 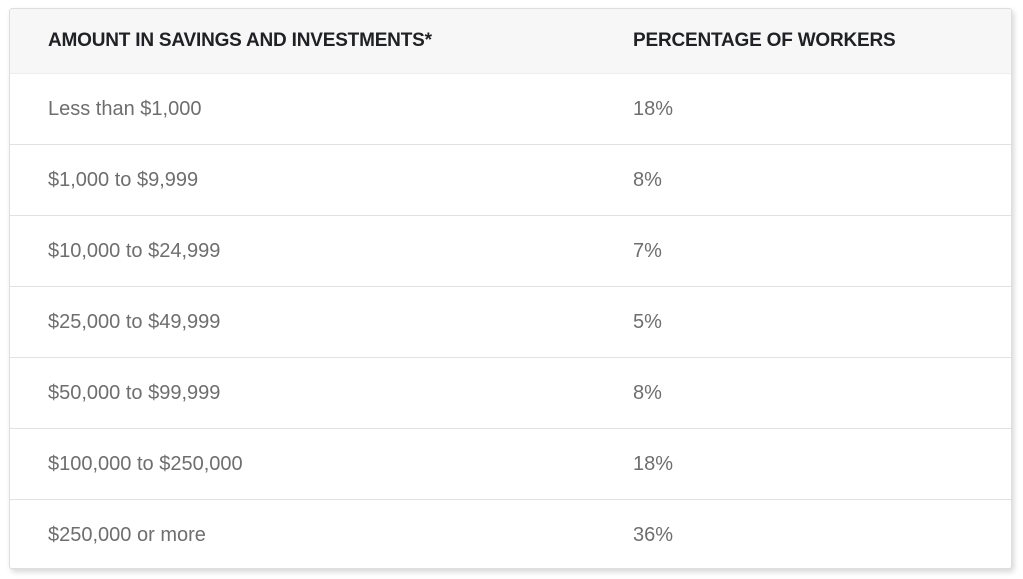 What do you see at coordinates (302, 322) in the screenshot?
I see `amount-cell: $25,000 to $49,999` at bounding box center [302, 322].